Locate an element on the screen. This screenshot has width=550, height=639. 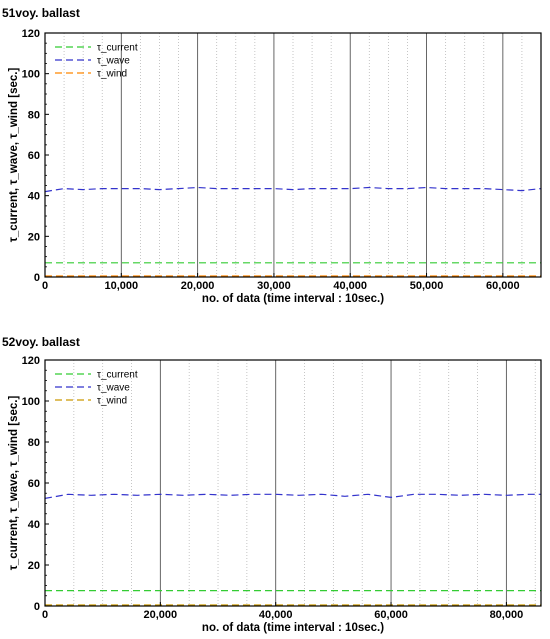
x-tick-label: 50,000 is located at coordinates (427, 286).